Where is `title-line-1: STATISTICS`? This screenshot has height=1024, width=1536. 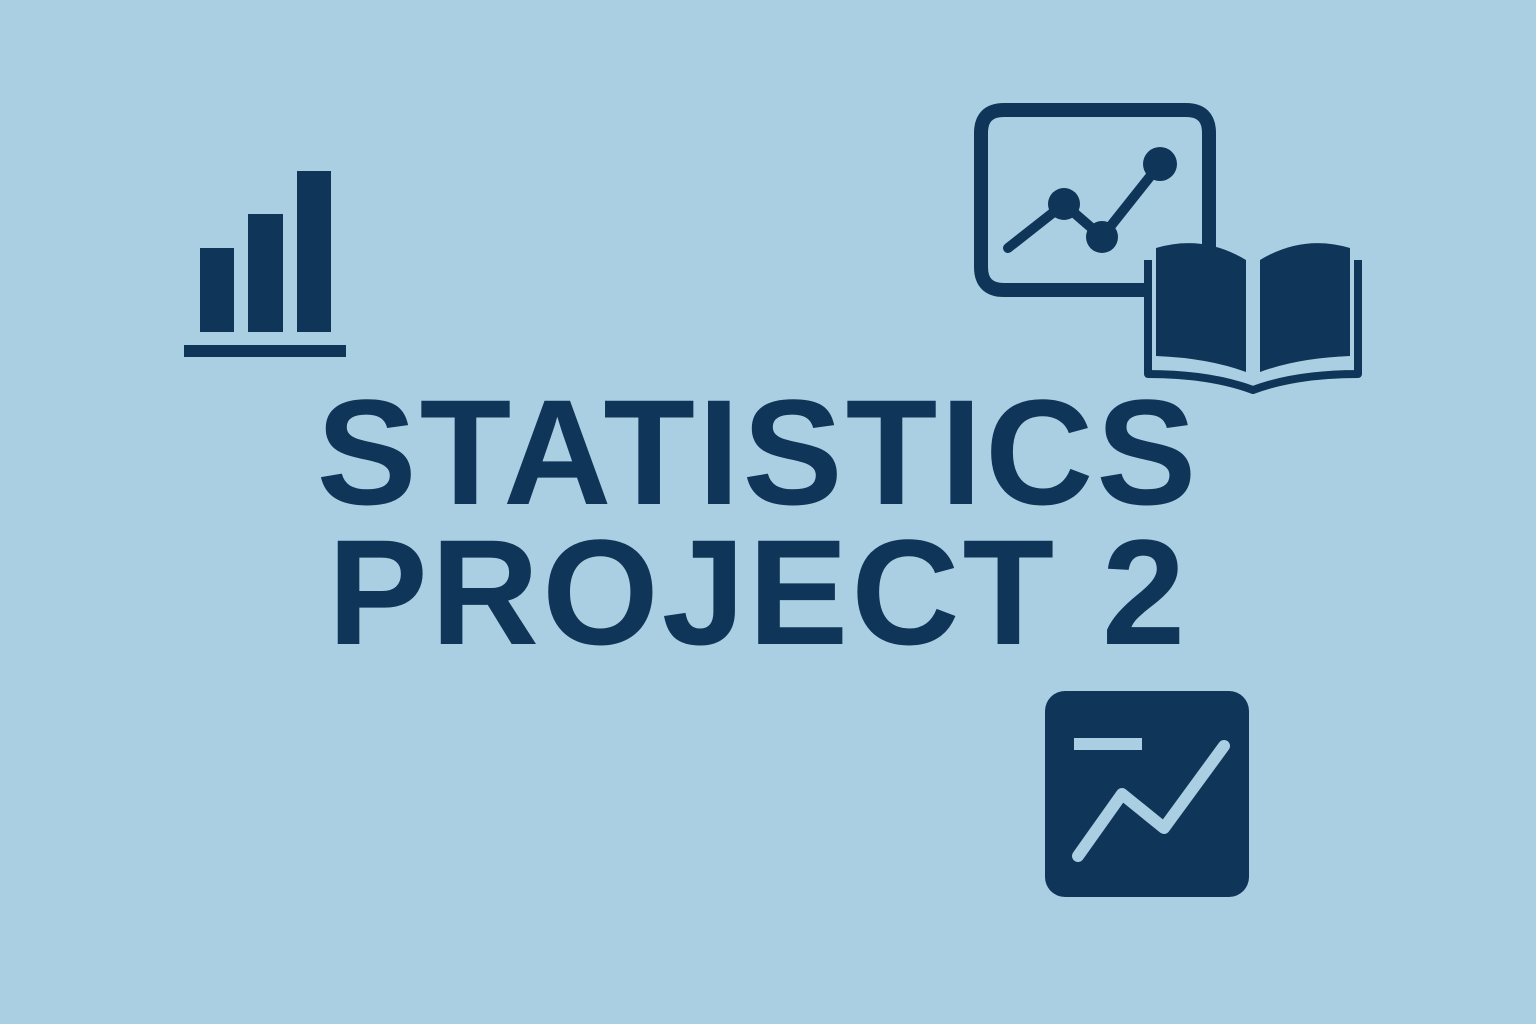 title-line-1: STATISTICS is located at coordinates (758, 452).